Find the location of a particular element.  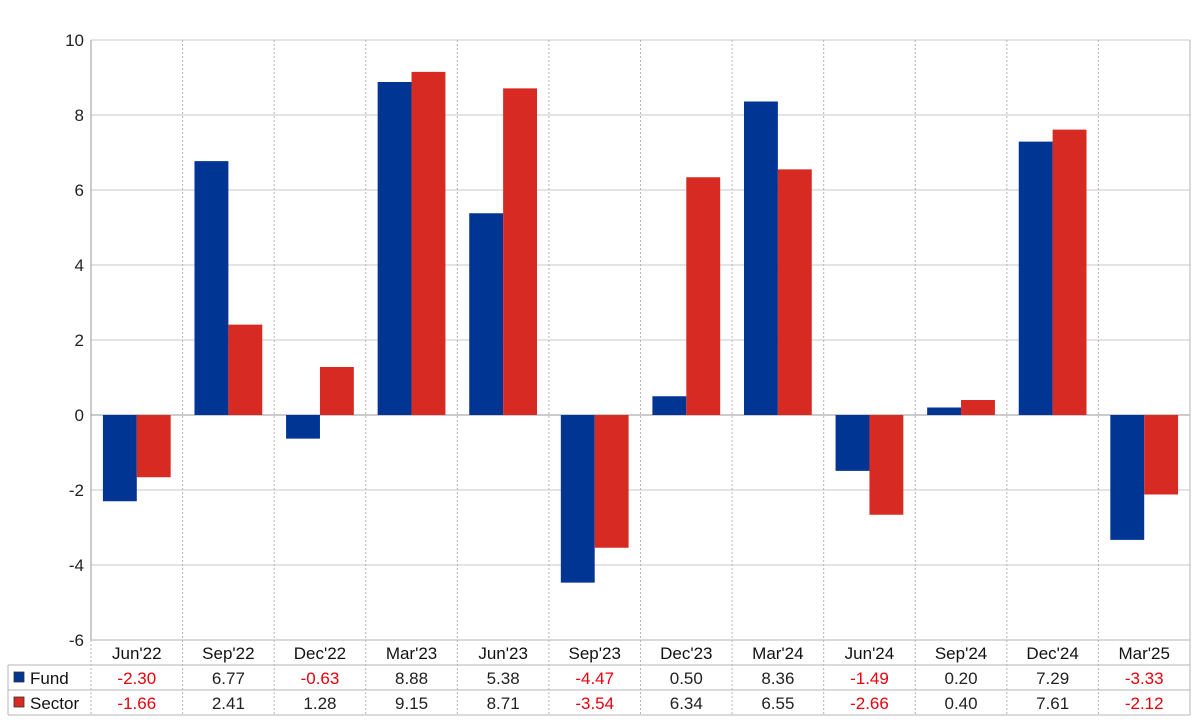

data-label-fund: 5.38 is located at coordinates (503, 678).